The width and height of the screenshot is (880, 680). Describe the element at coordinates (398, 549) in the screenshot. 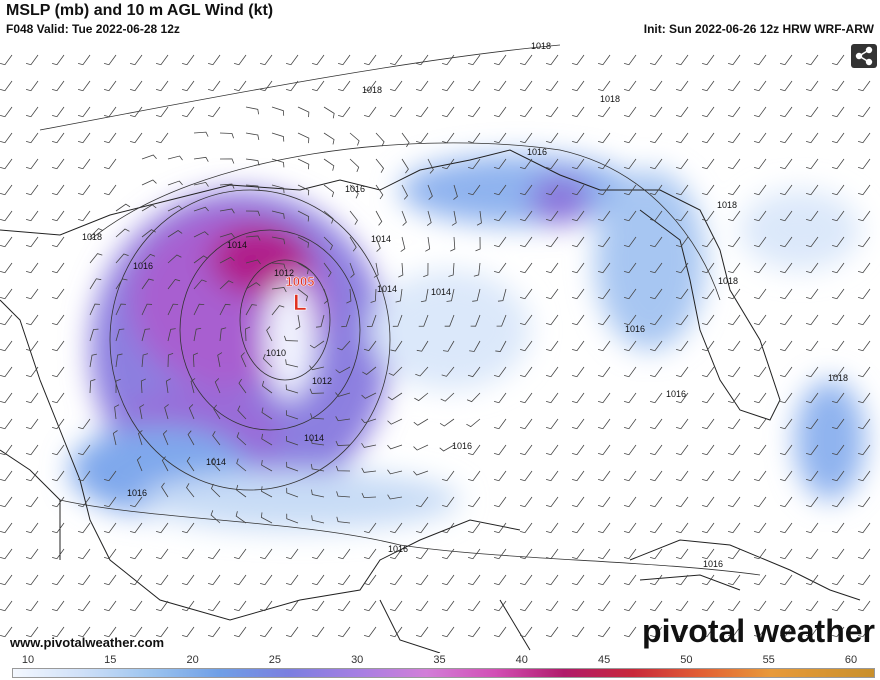

I see `isobar-label: 1016` at that location.